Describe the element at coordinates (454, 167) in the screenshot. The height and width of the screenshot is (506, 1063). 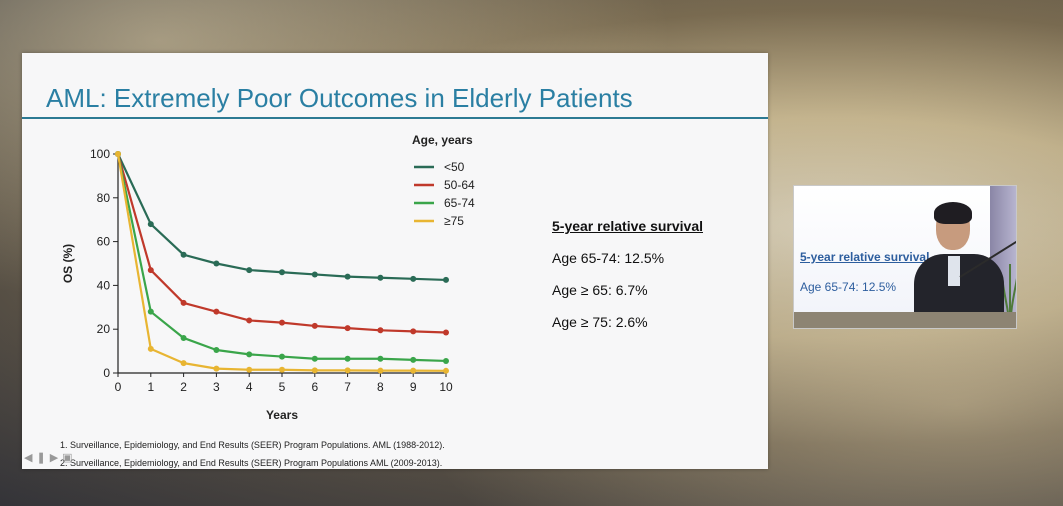
I see `legend-label: <50` at that location.